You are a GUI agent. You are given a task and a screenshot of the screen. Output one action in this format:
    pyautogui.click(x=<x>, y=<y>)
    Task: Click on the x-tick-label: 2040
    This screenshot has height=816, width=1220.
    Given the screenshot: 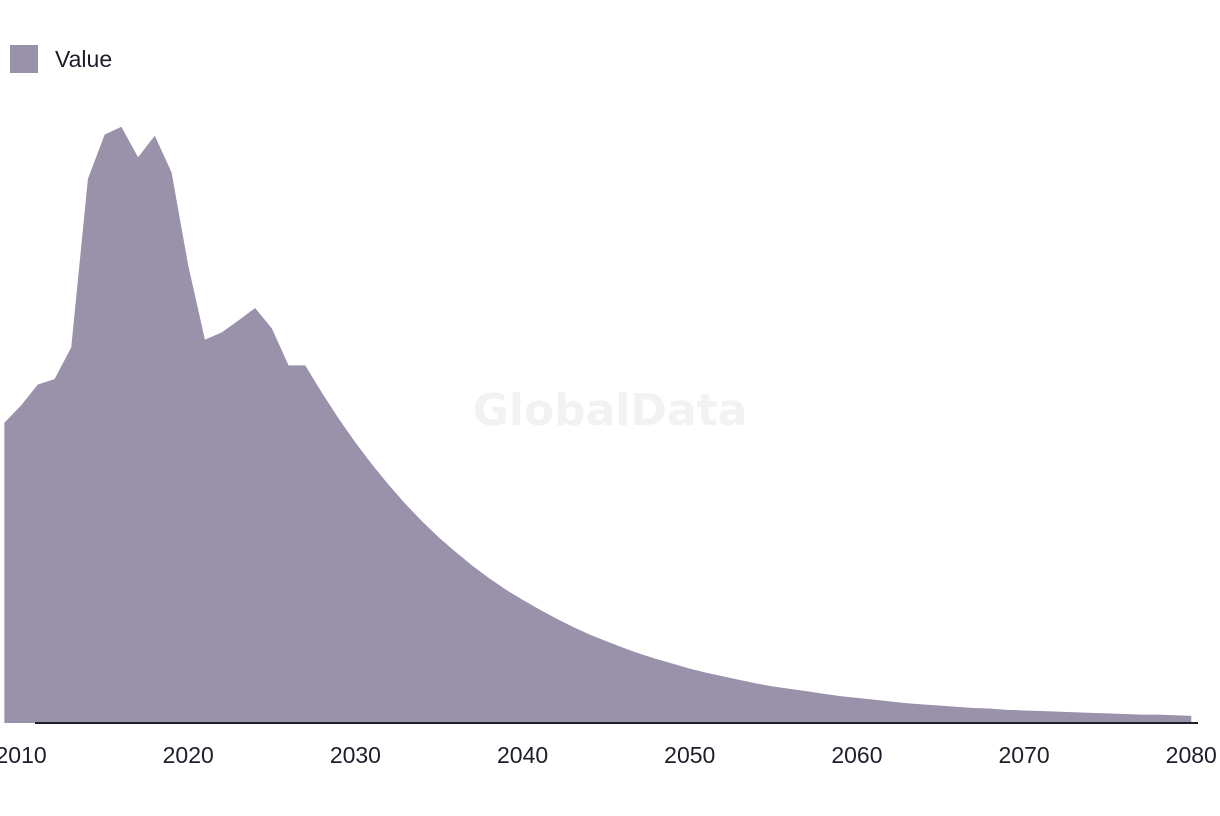 What is the action you would take?
    pyautogui.click(x=522, y=755)
    